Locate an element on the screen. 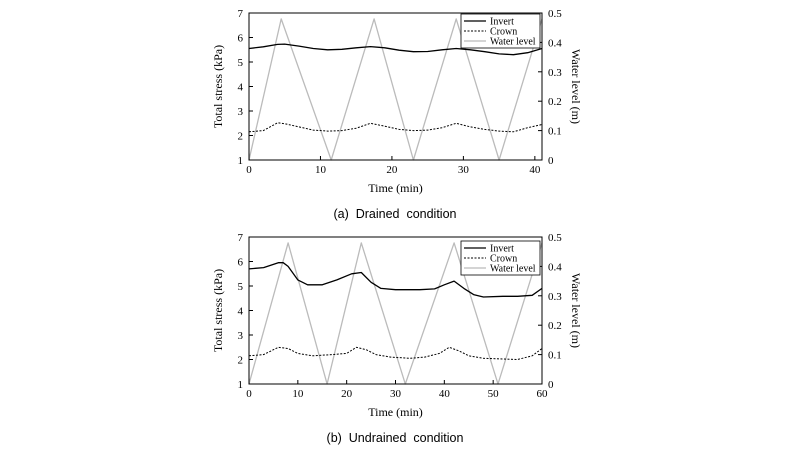 This screenshot has width=800, height=454. chart-a-xtick-label-0: 0 is located at coordinates (249, 170).